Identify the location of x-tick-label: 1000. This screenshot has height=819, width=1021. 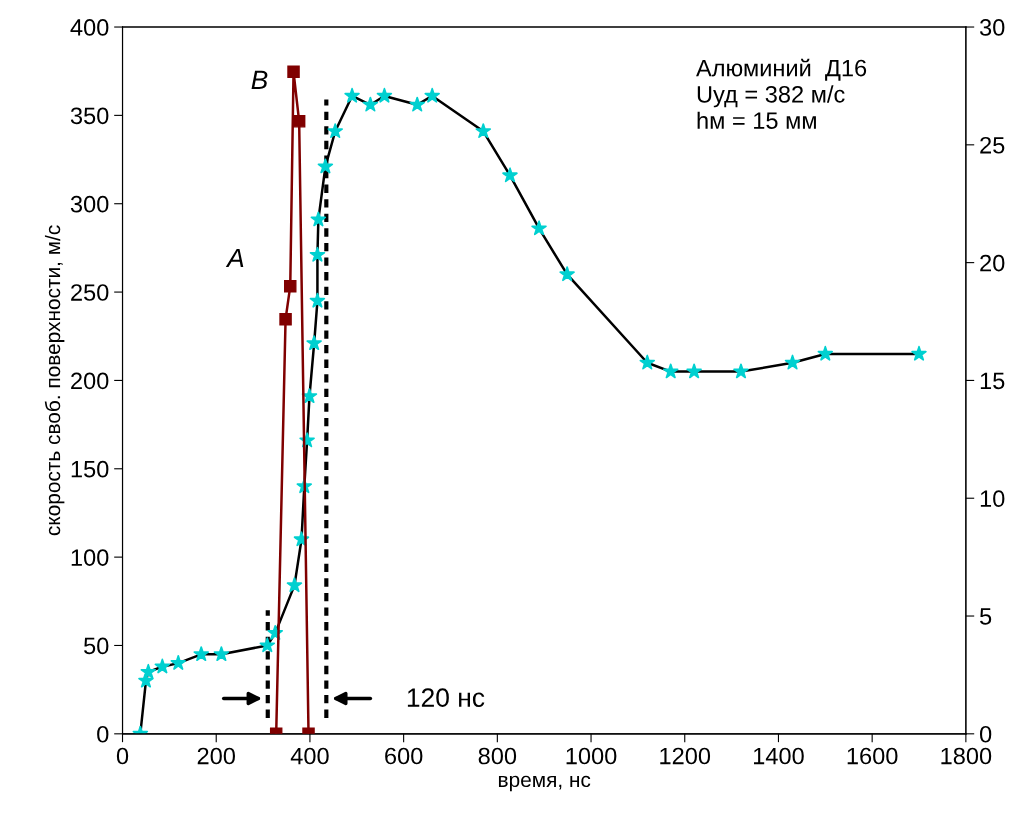
(591, 756).